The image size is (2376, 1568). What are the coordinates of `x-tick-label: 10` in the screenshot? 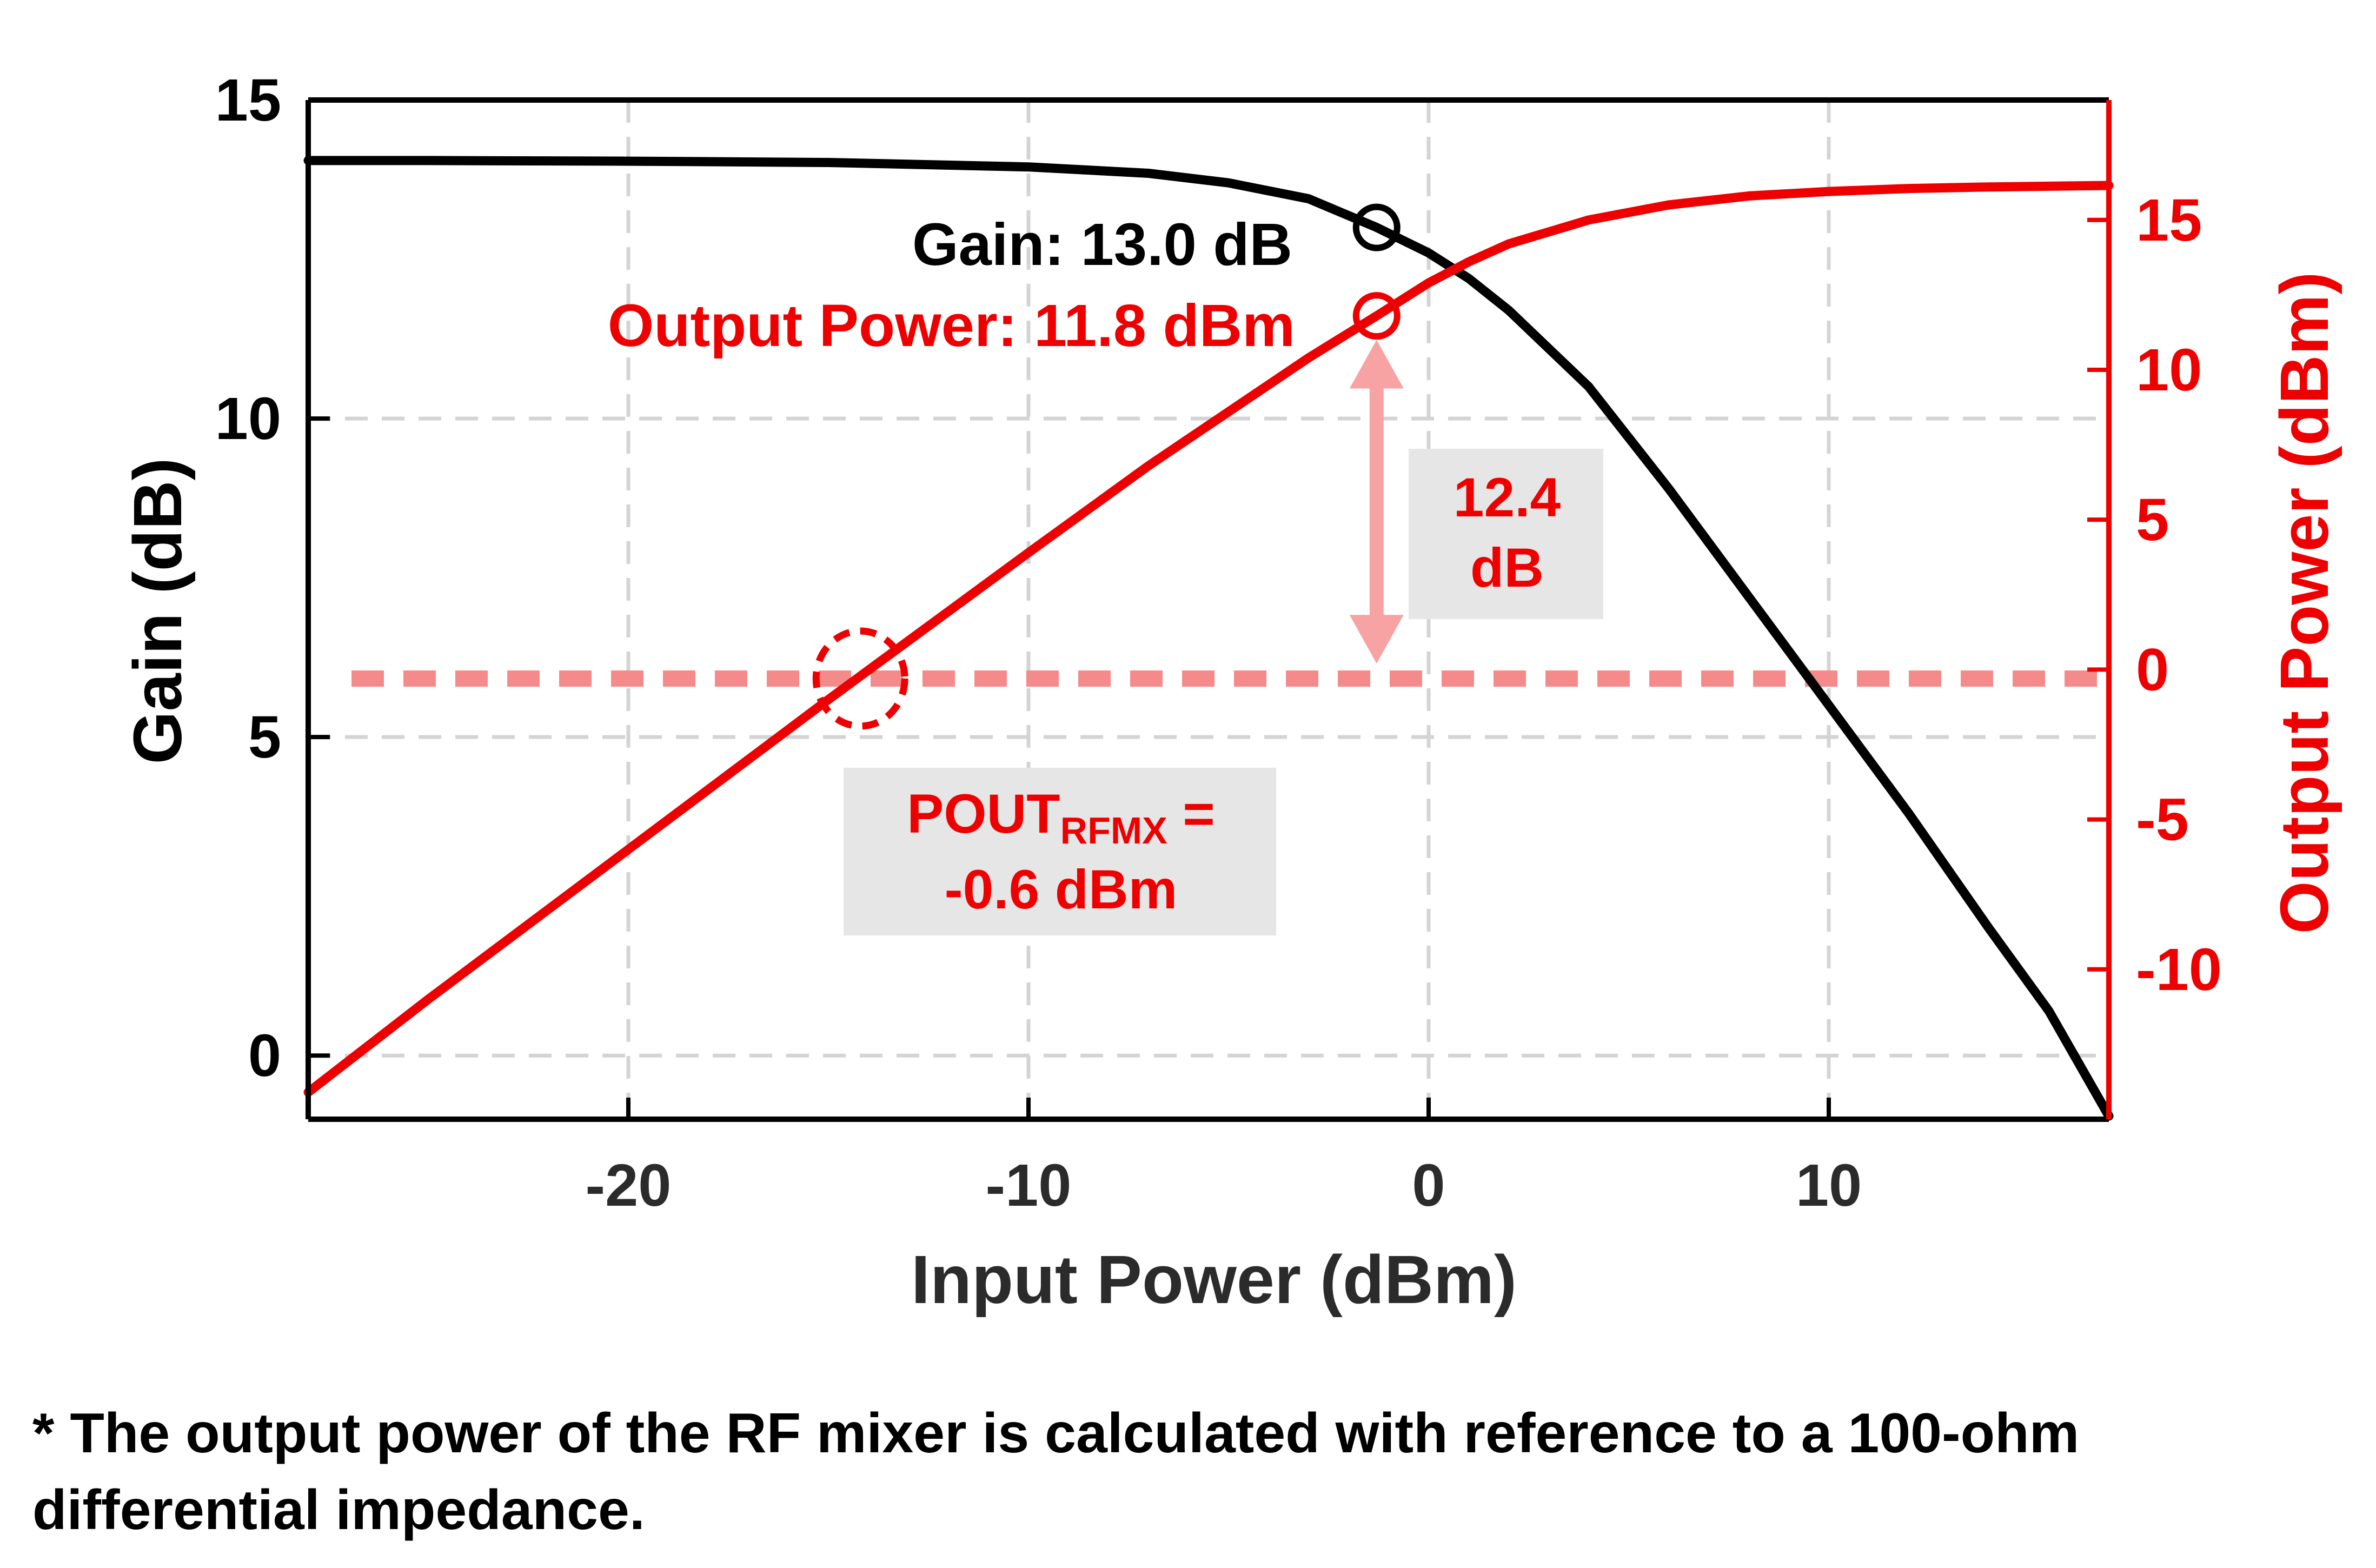 It's located at (1829, 1185).